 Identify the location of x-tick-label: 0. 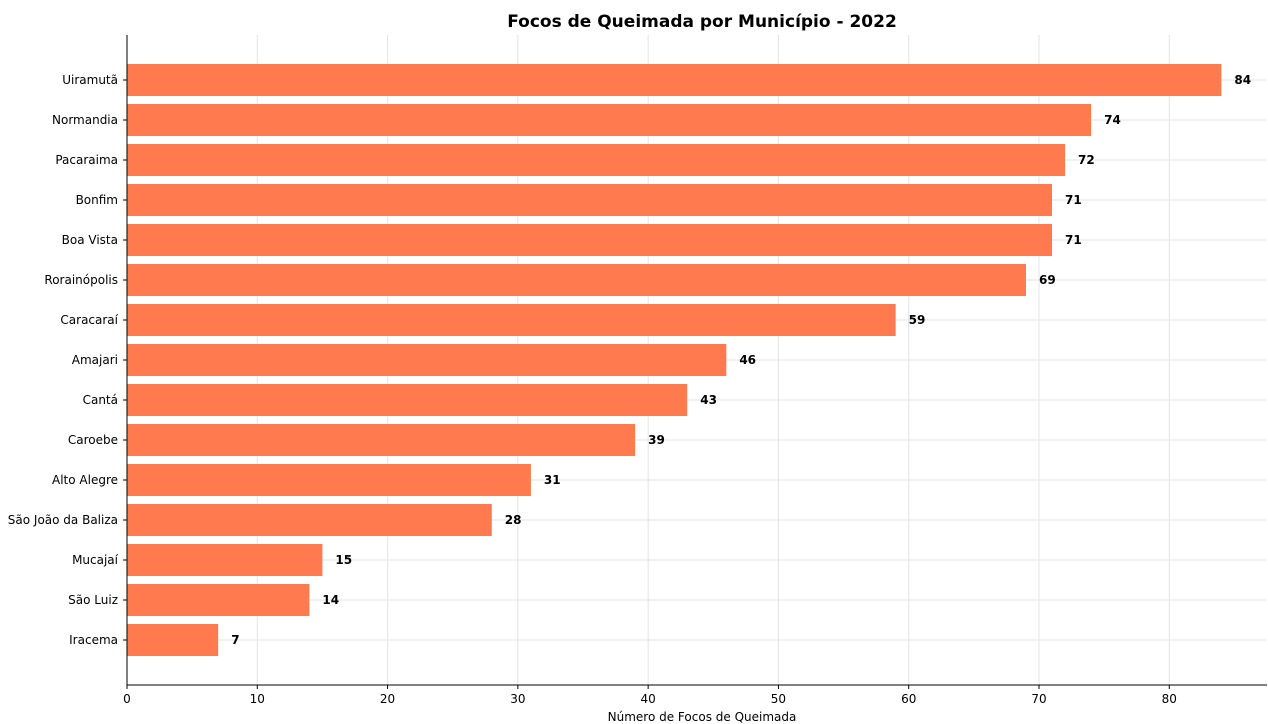
(127, 699).